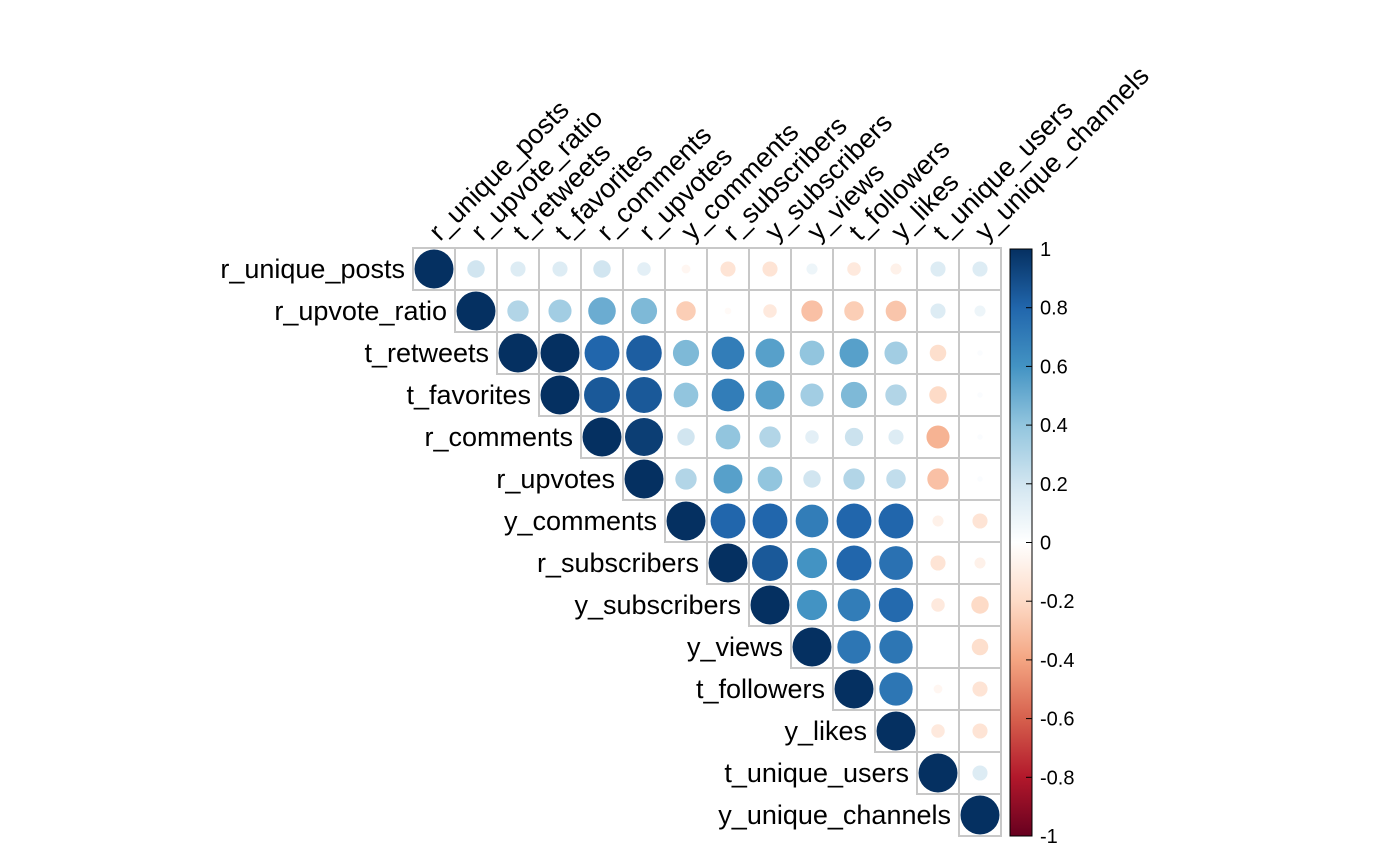  Describe the element at coordinates (1045, 250) in the screenshot. I see `colorbar-tick-label: 1` at that location.